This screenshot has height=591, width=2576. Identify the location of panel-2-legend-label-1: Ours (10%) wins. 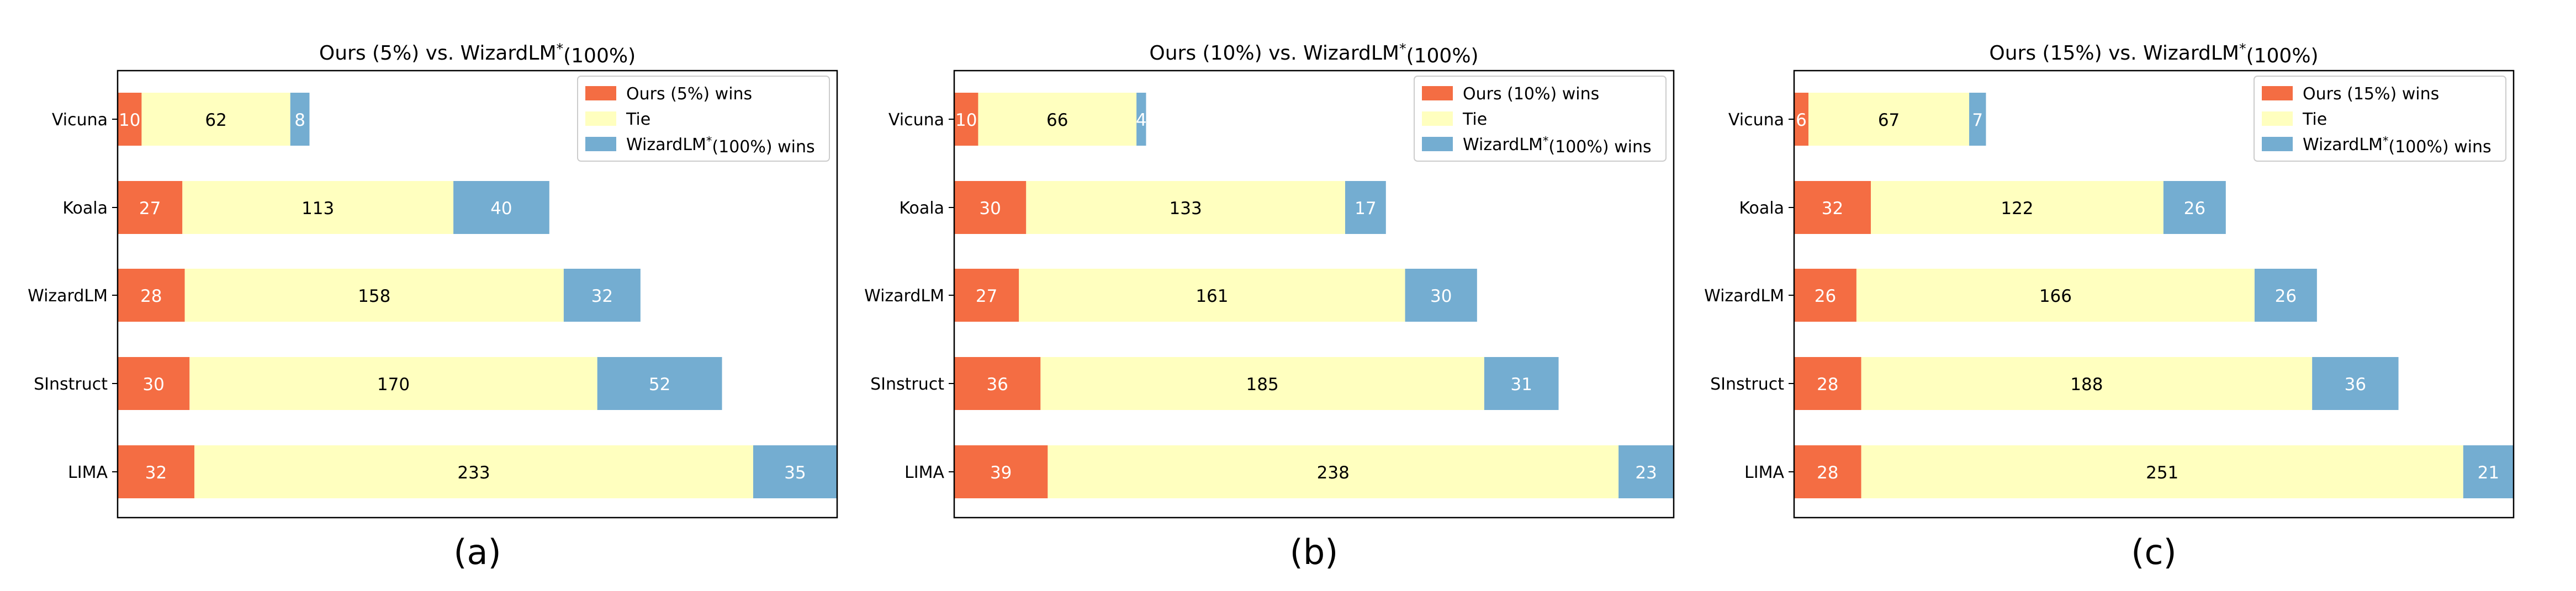
(1531, 94).